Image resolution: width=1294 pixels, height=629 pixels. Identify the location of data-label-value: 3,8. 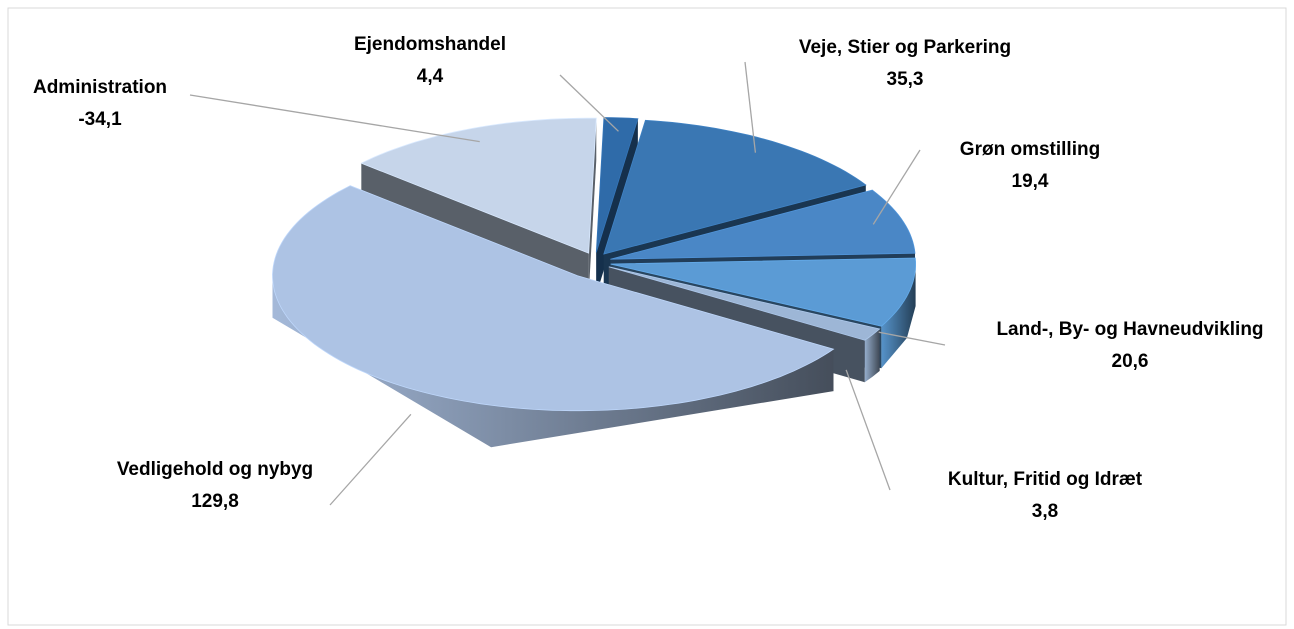
(1045, 511).